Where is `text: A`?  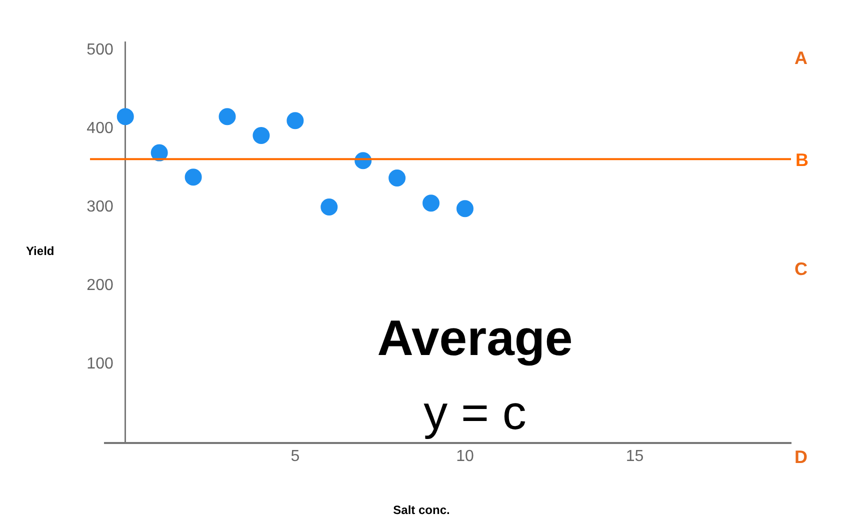
text: A is located at coordinates (801, 58).